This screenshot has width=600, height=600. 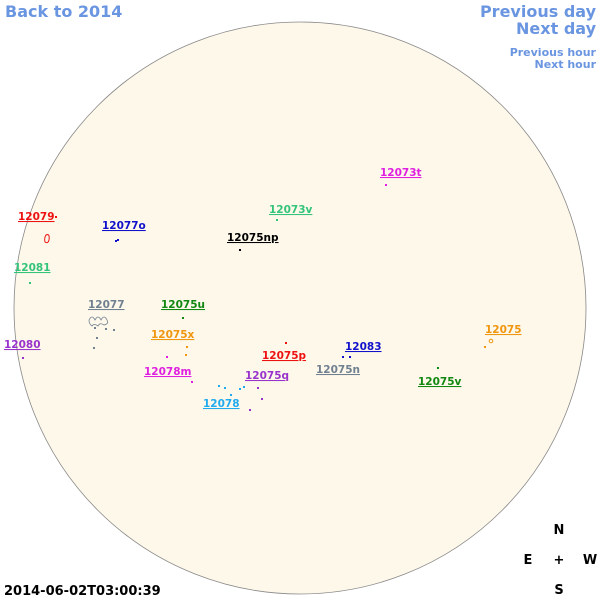 What do you see at coordinates (253, 238) in the screenshot?
I see `region-label: 12075np` at bounding box center [253, 238].